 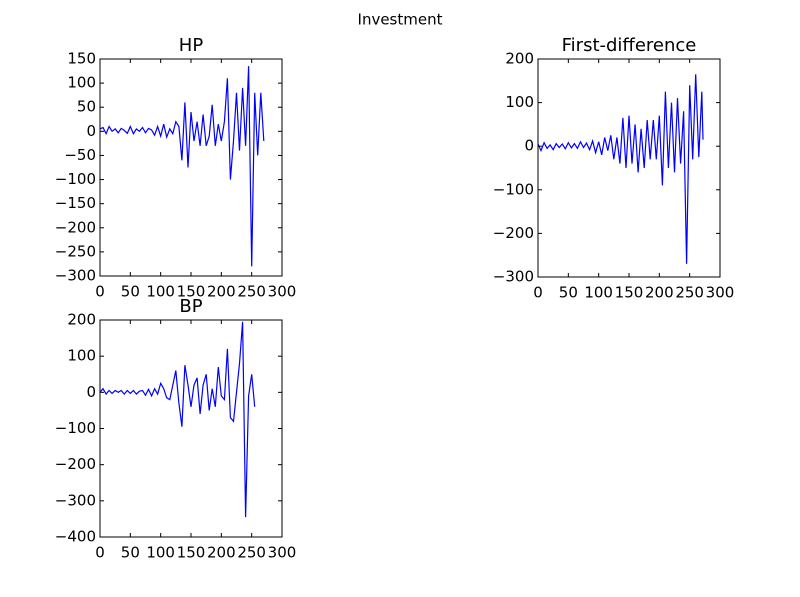 I want to click on subplot-title: BP, so click(x=190, y=306).